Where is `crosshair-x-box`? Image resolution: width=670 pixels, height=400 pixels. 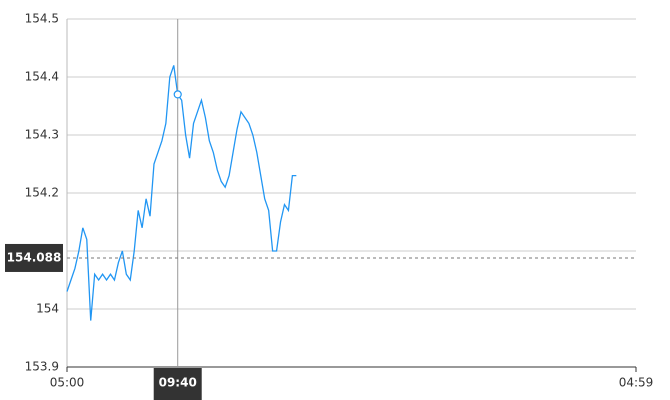
crosshair-x-box is located at coordinates (177, 384).